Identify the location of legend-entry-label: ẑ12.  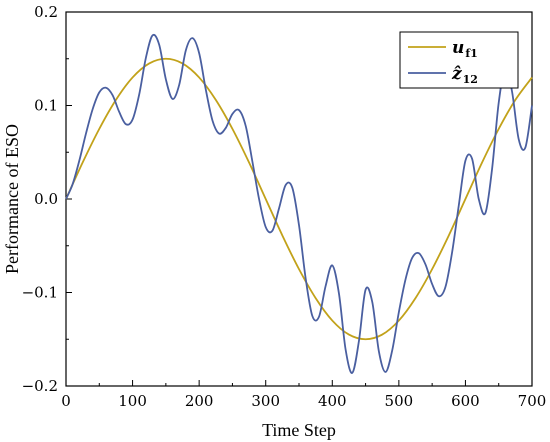
(464, 75).